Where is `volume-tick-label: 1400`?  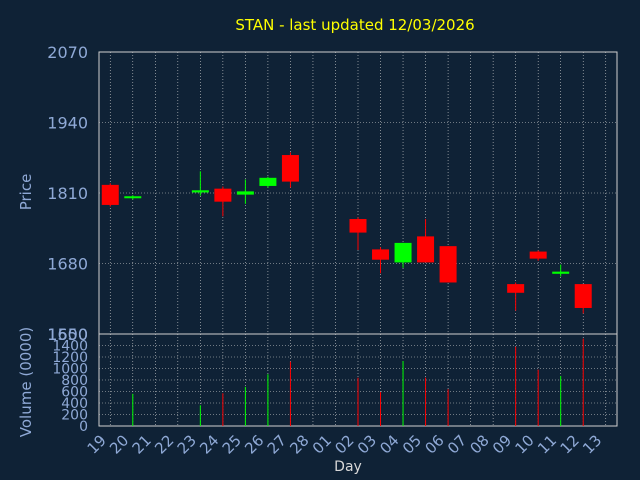
volume-tick-label: 1400 is located at coordinates (70, 347).